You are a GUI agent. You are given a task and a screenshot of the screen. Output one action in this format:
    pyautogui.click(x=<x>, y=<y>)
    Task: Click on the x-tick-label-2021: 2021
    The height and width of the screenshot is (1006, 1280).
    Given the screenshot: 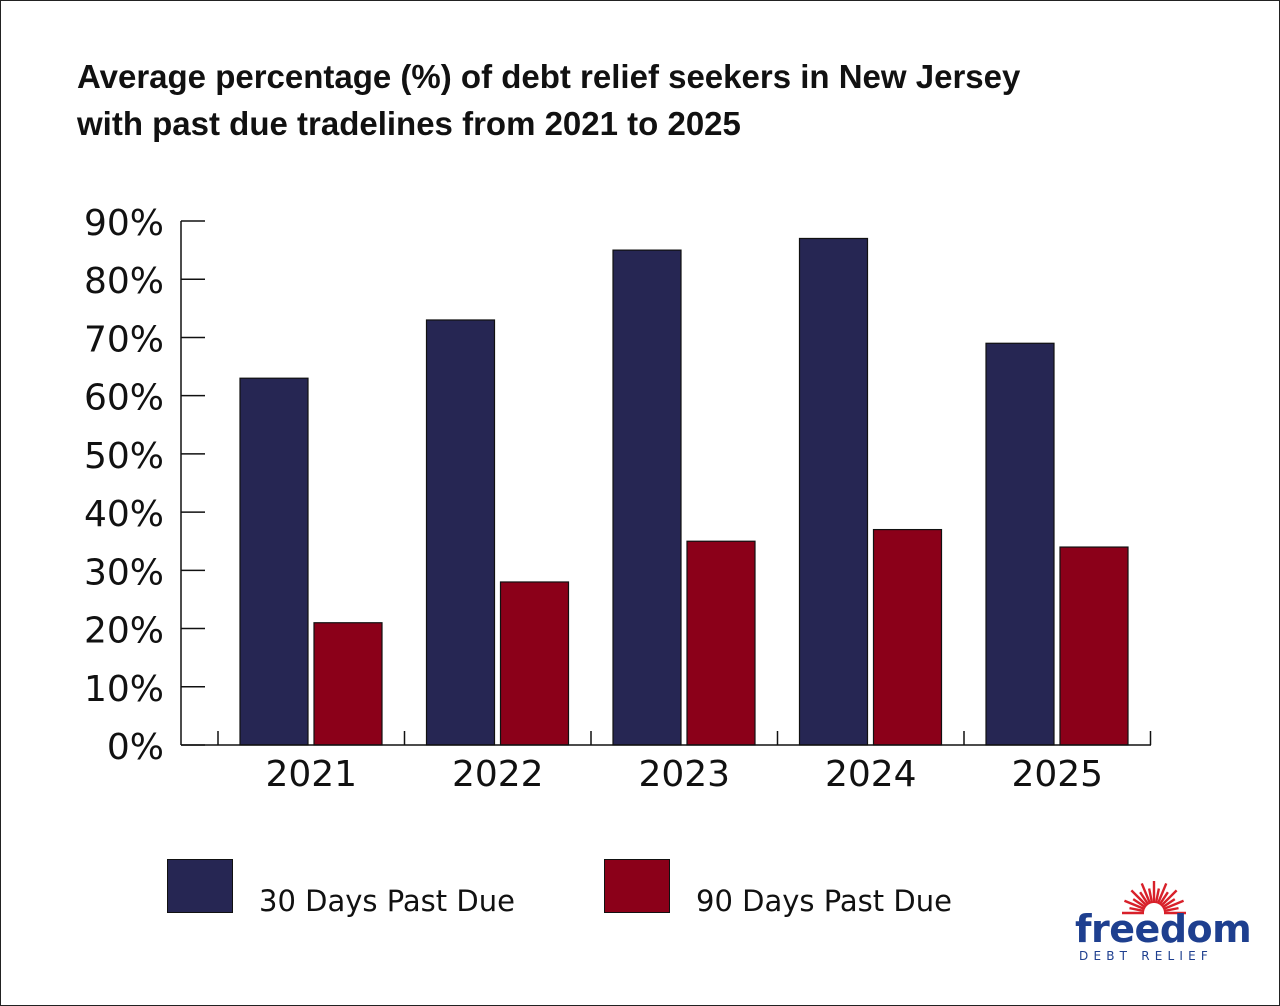 What is the action you would take?
    pyautogui.click(x=311, y=774)
    